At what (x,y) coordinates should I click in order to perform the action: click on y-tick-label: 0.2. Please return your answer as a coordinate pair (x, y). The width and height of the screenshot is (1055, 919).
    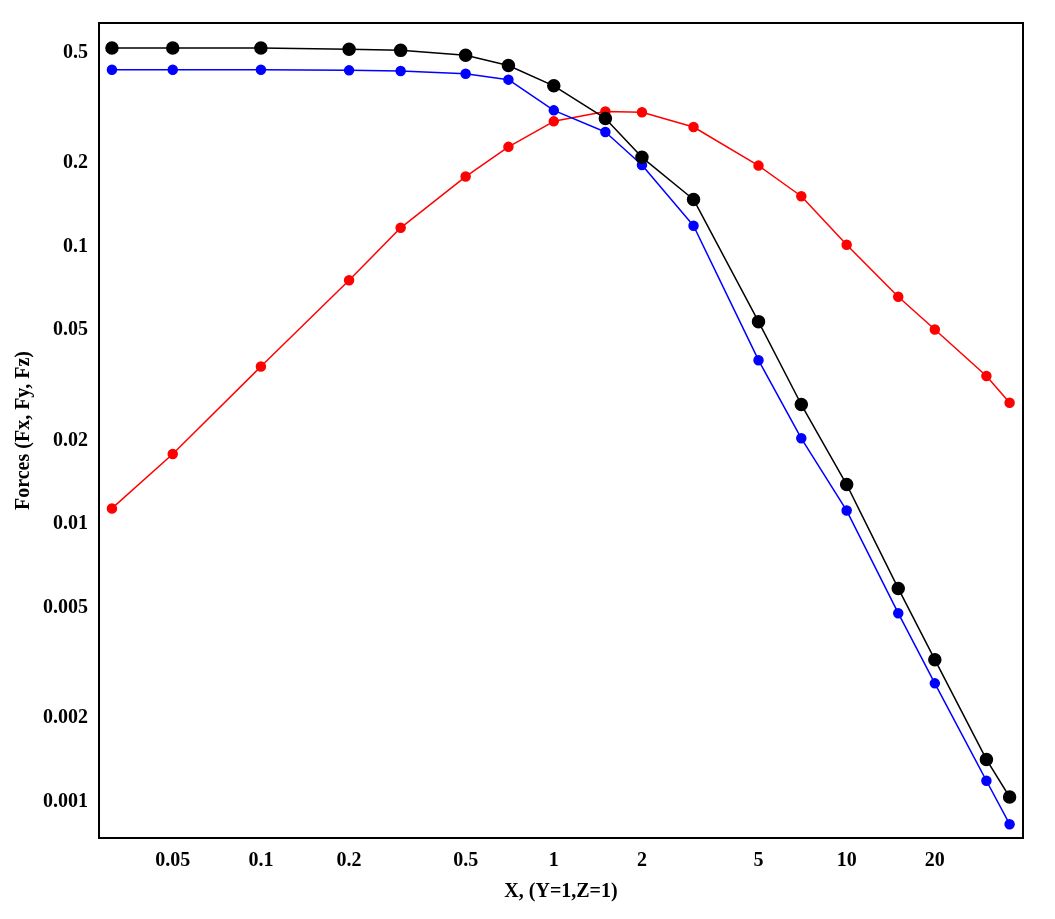
    Looking at the image, I should click on (75, 161).